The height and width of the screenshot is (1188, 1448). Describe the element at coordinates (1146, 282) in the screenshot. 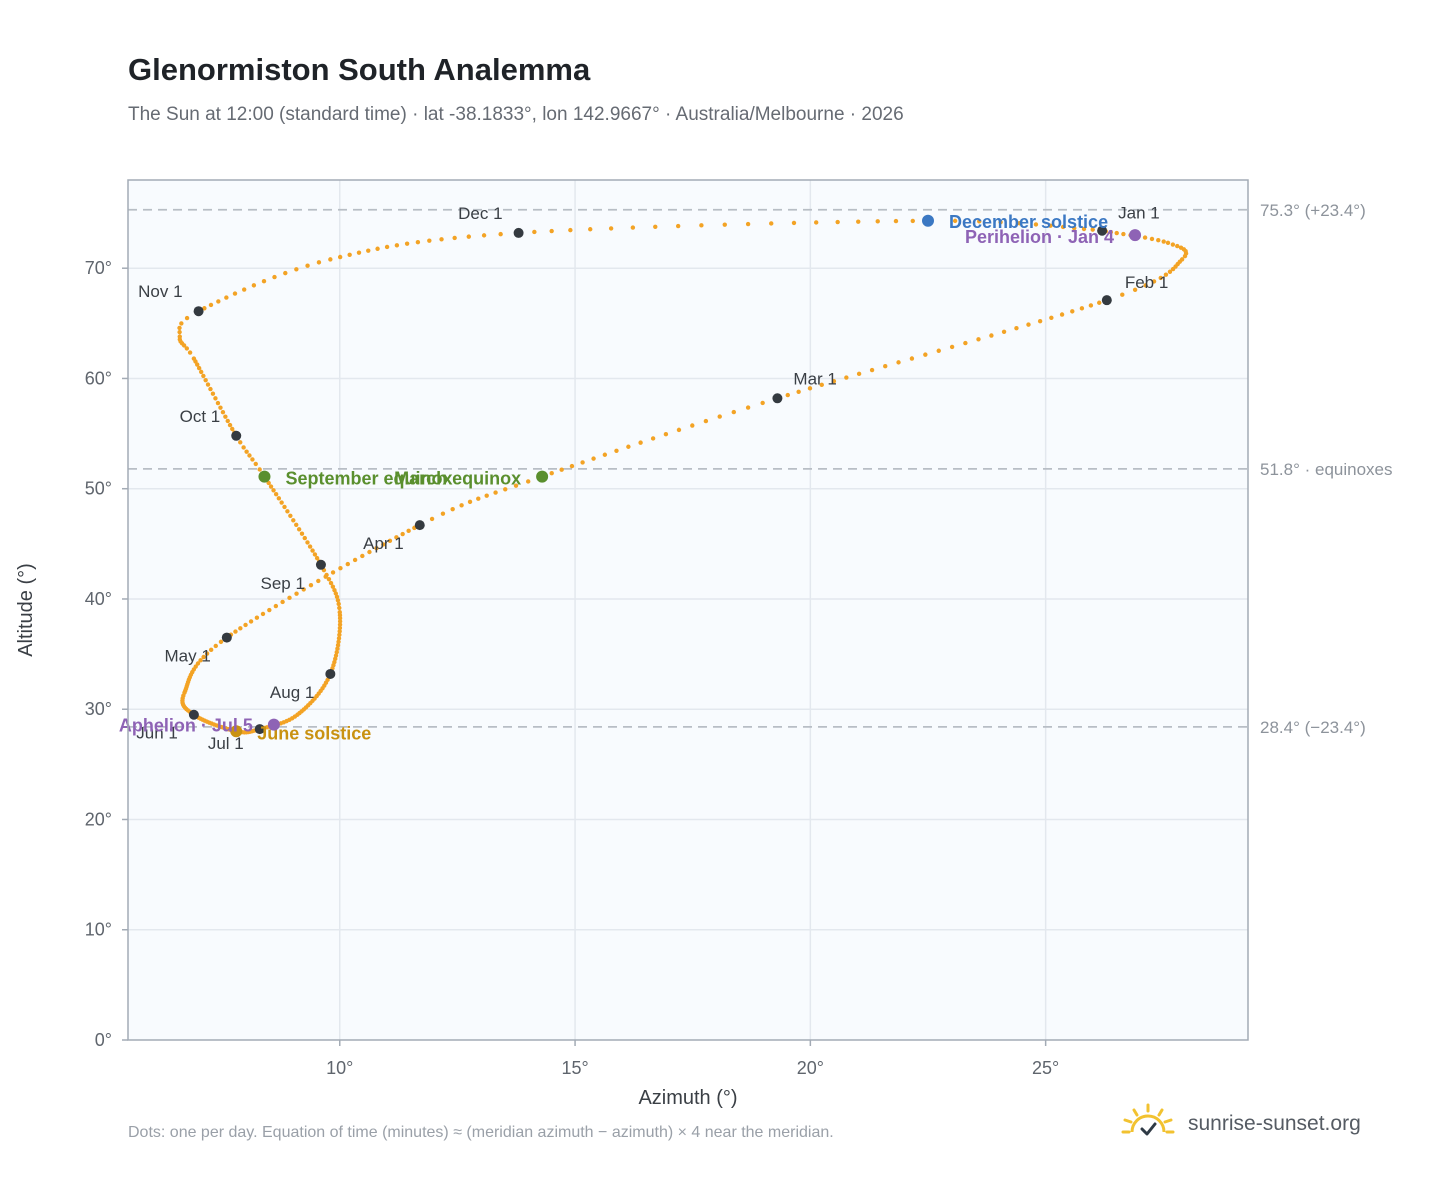

I see `month-marker-label: Feb 1` at that location.